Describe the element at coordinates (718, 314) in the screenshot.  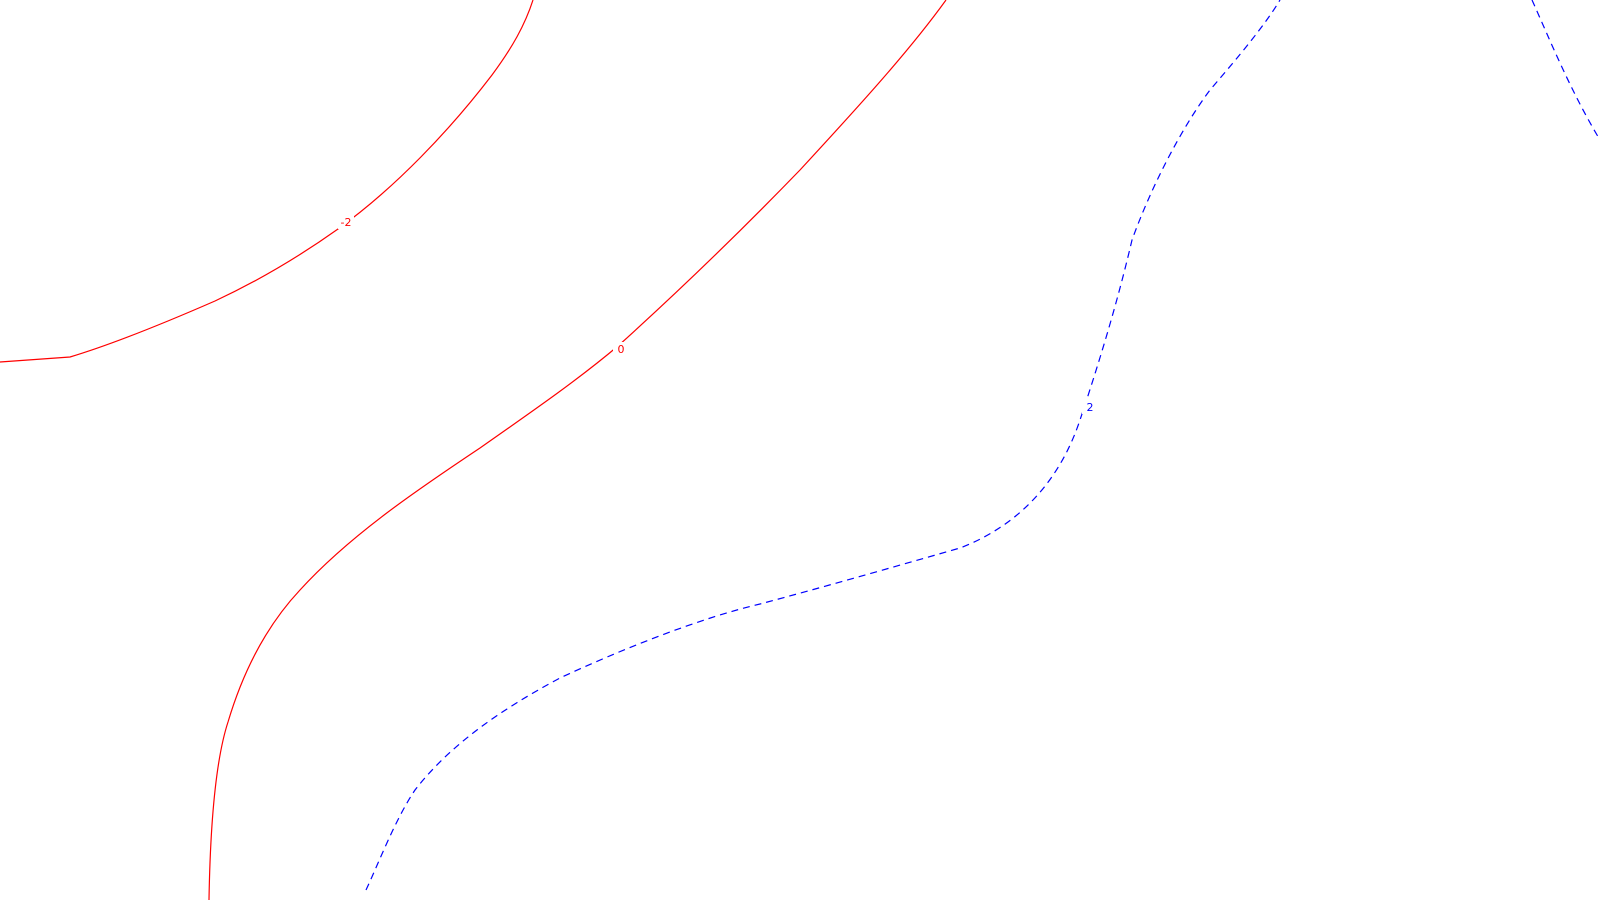
I see `contour-labels: -2 0 2` at that location.